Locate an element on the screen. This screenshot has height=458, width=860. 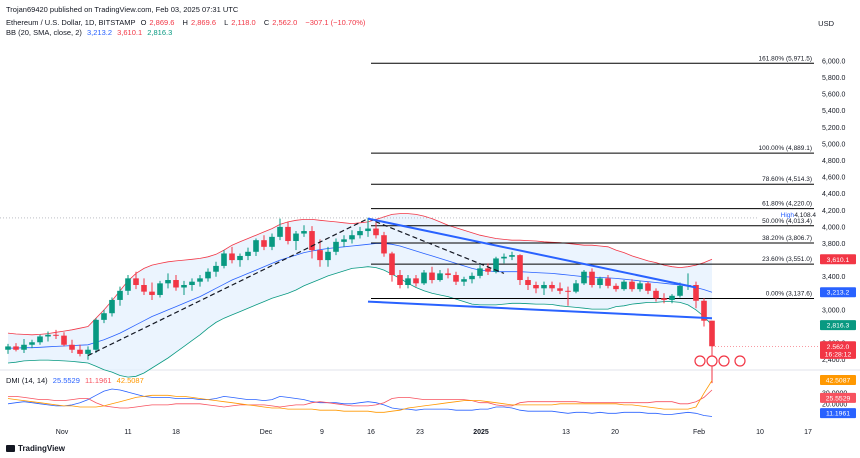
x-tick-label: 9 is located at coordinates (322, 432).